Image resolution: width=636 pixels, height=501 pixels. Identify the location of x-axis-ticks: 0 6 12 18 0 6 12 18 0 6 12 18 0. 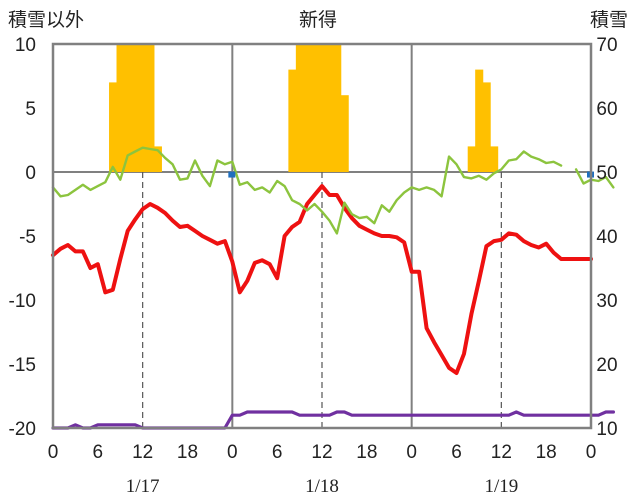
(322, 452).